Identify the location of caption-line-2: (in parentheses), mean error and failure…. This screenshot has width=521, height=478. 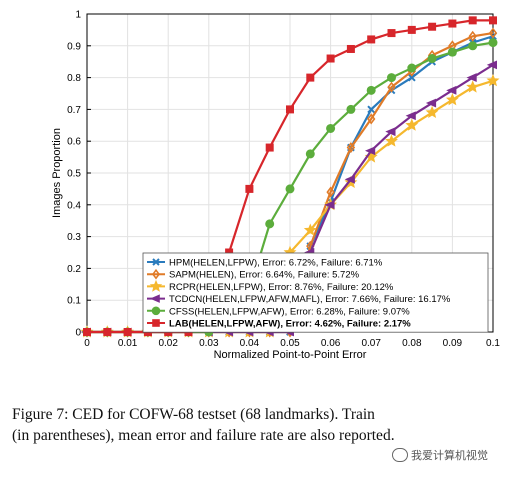
(203, 435).